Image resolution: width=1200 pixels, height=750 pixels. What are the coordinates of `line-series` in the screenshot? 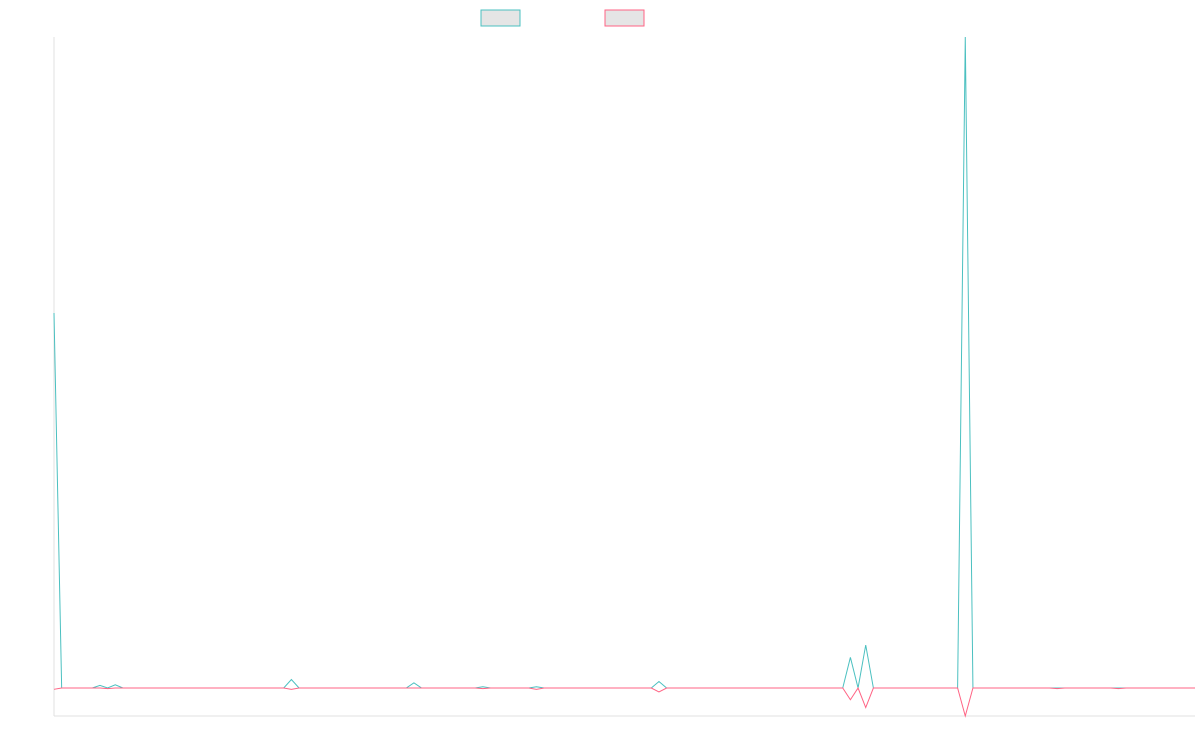 It's located at (624, 702).